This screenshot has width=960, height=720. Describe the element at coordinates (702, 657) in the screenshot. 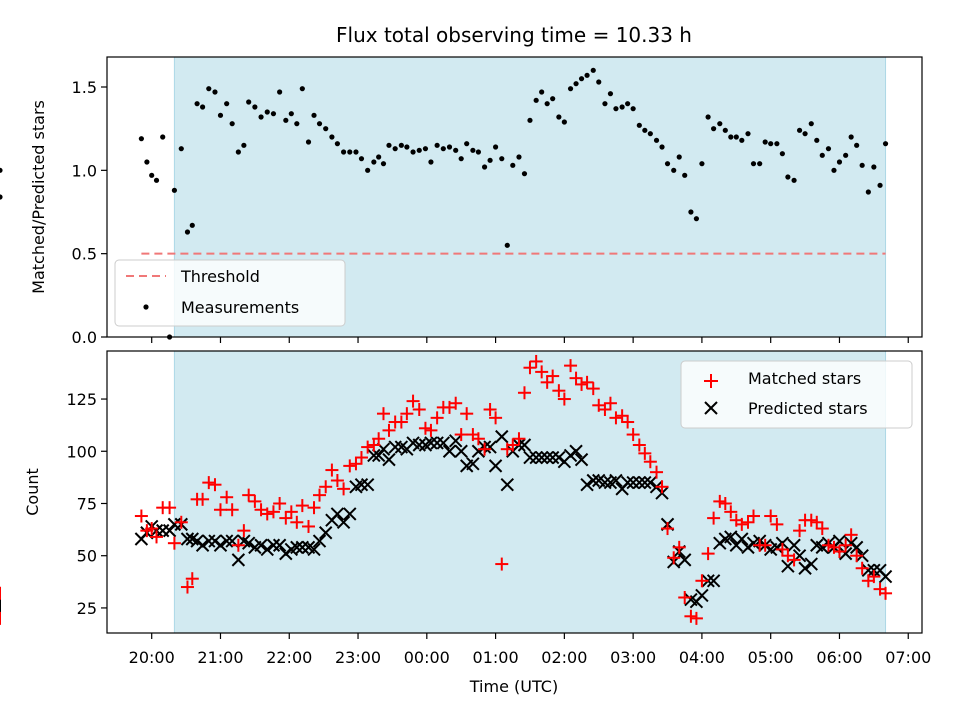

I see `x-tick-label: 04:00` at that location.